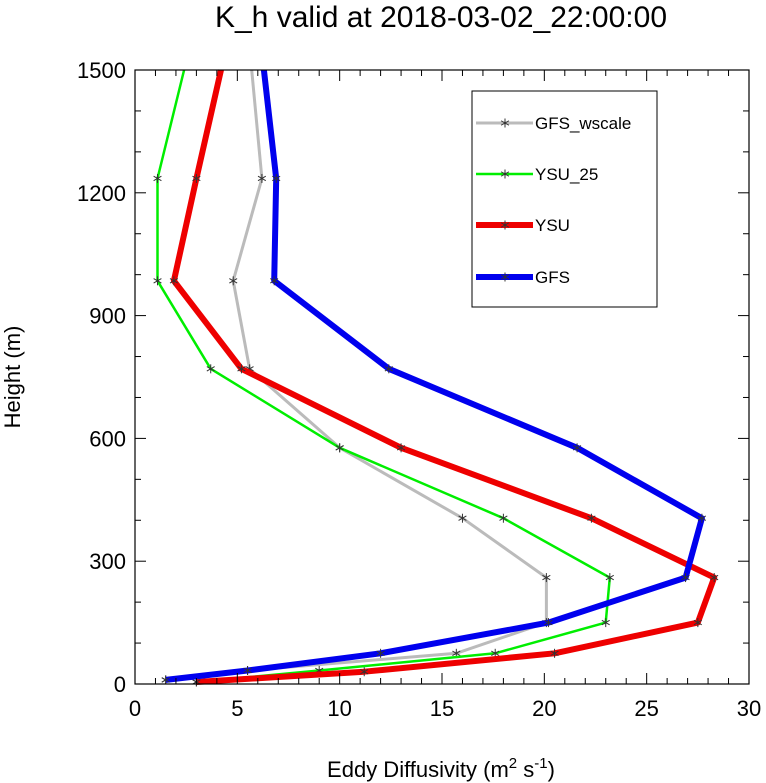  I want to click on legend-label: GFS, so click(552, 277).